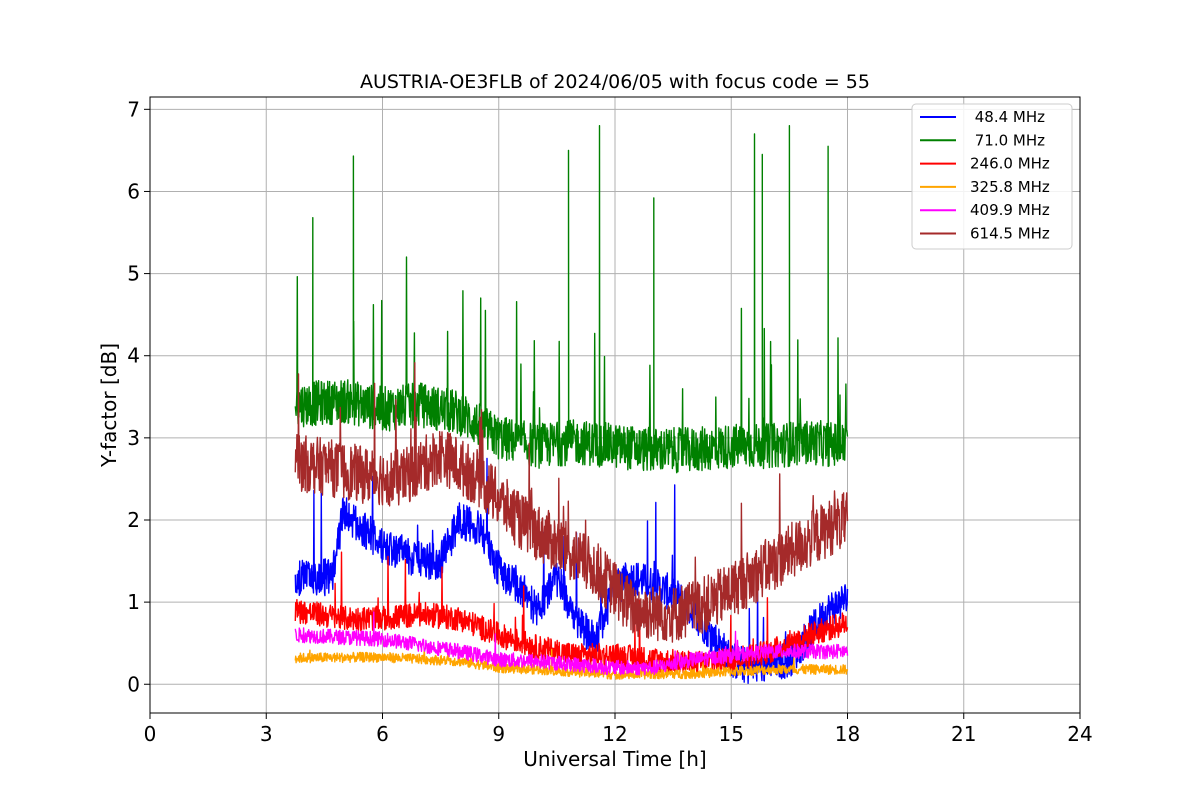  What do you see at coordinates (614, 734) in the screenshot?
I see `x-tick-label: 12` at bounding box center [614, 734].